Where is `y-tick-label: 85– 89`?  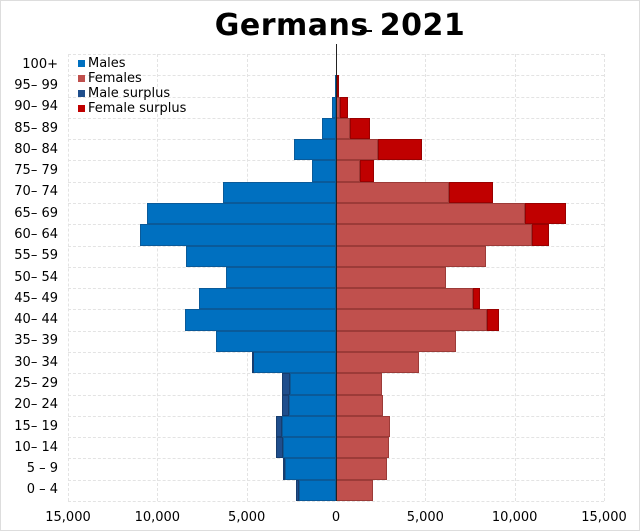 y-tick-label: 85– 89 is located at coordinates (36, 128).